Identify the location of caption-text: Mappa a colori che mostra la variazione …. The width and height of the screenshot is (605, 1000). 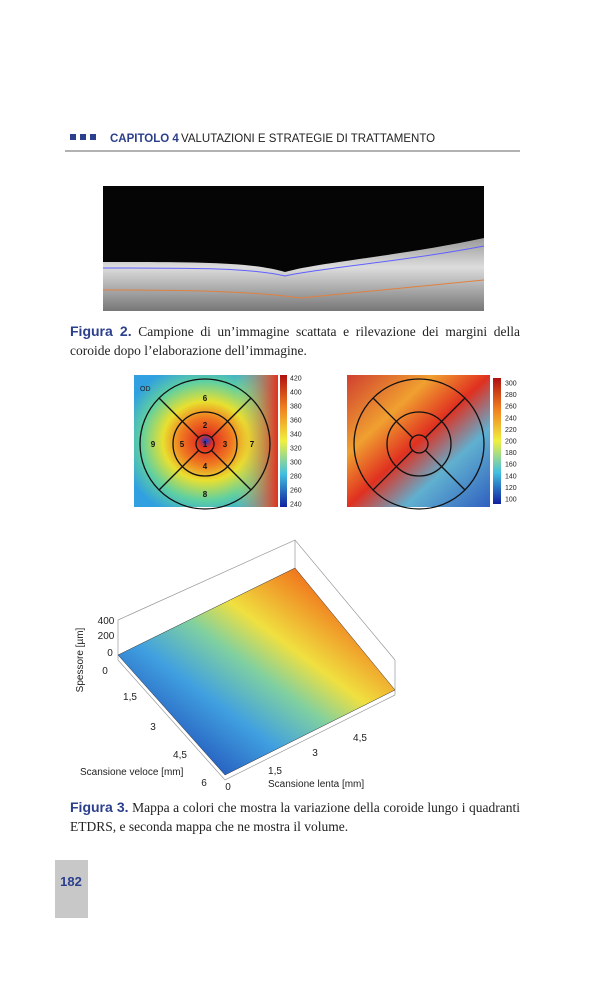
(295, 817).